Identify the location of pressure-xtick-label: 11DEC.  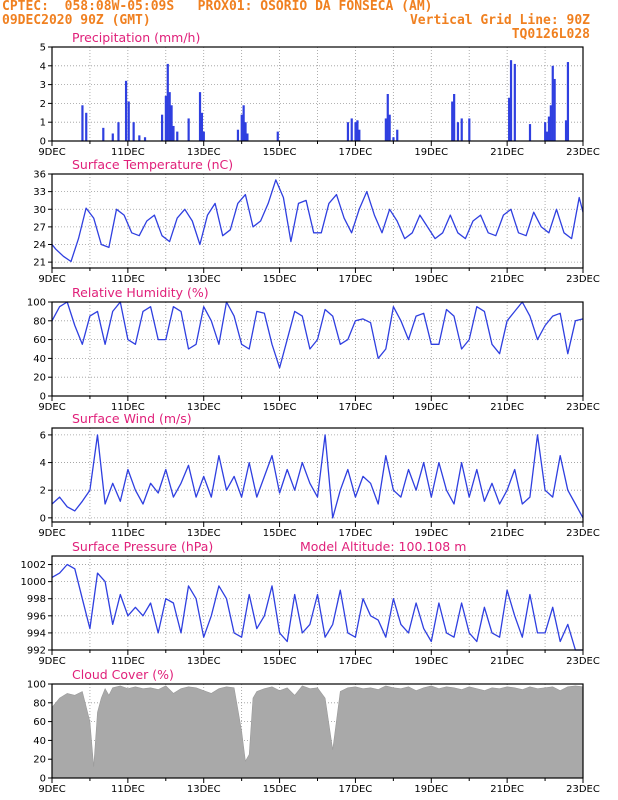
(128, 661).